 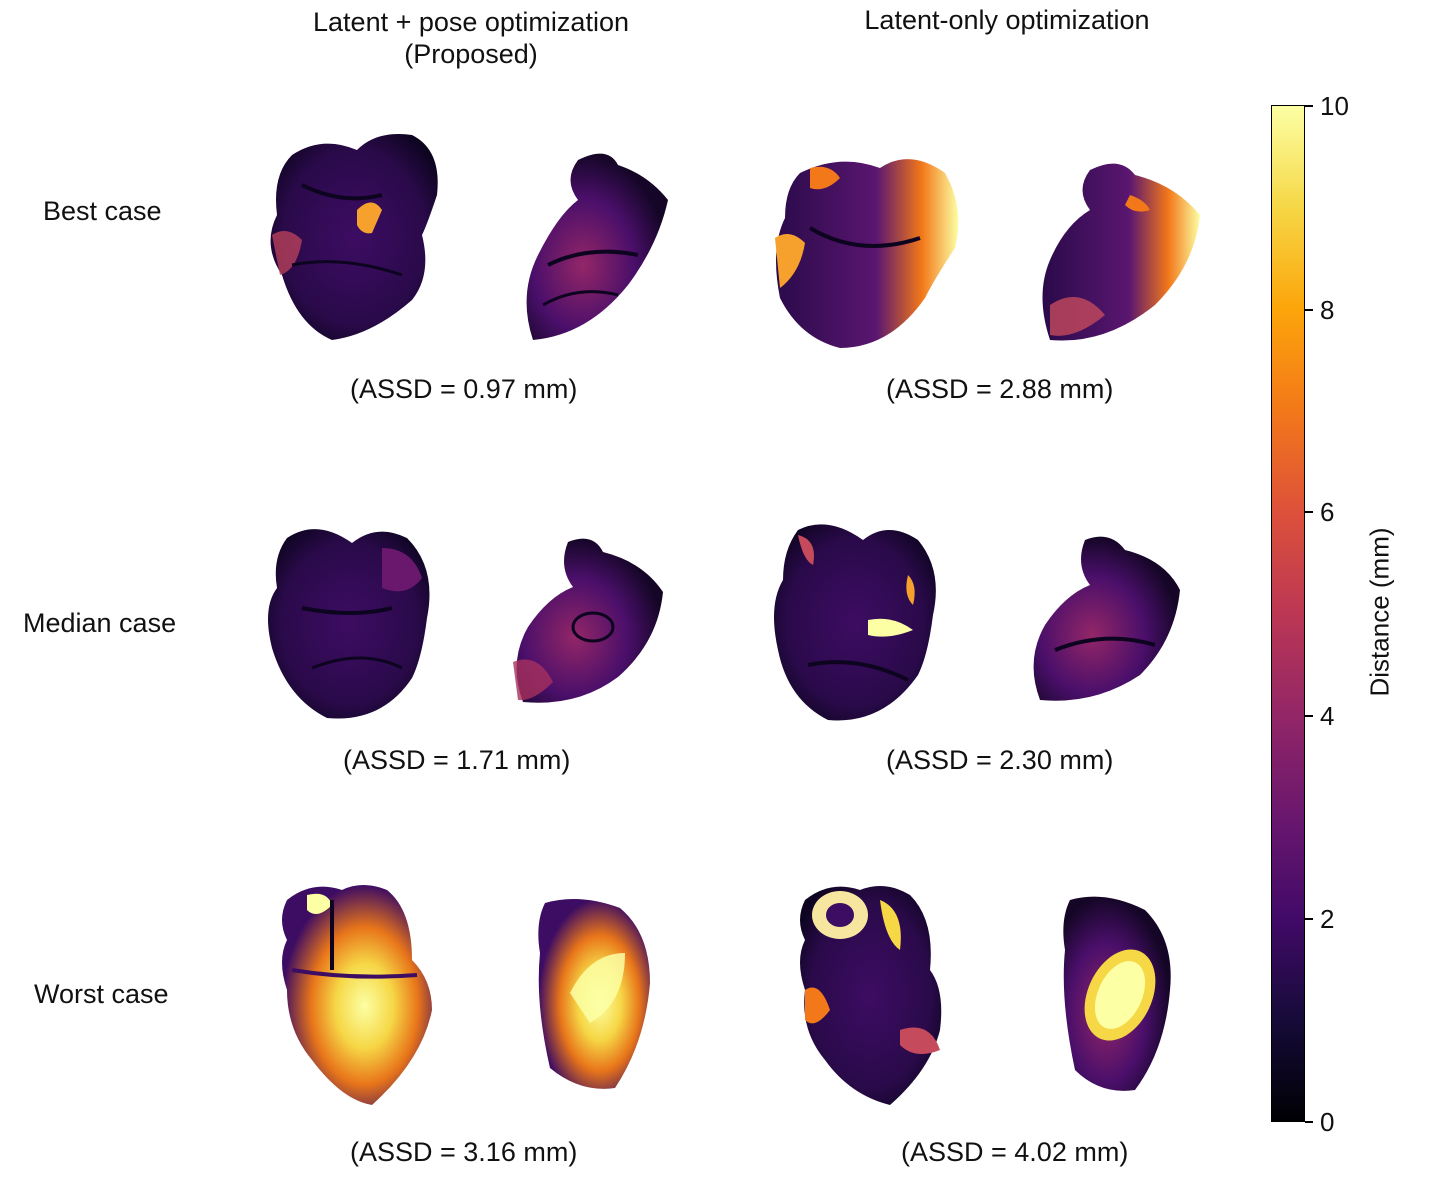 I want to click on column-title-proposed: Latent + pose optimization (Proposed), so click(x=471, y=38).